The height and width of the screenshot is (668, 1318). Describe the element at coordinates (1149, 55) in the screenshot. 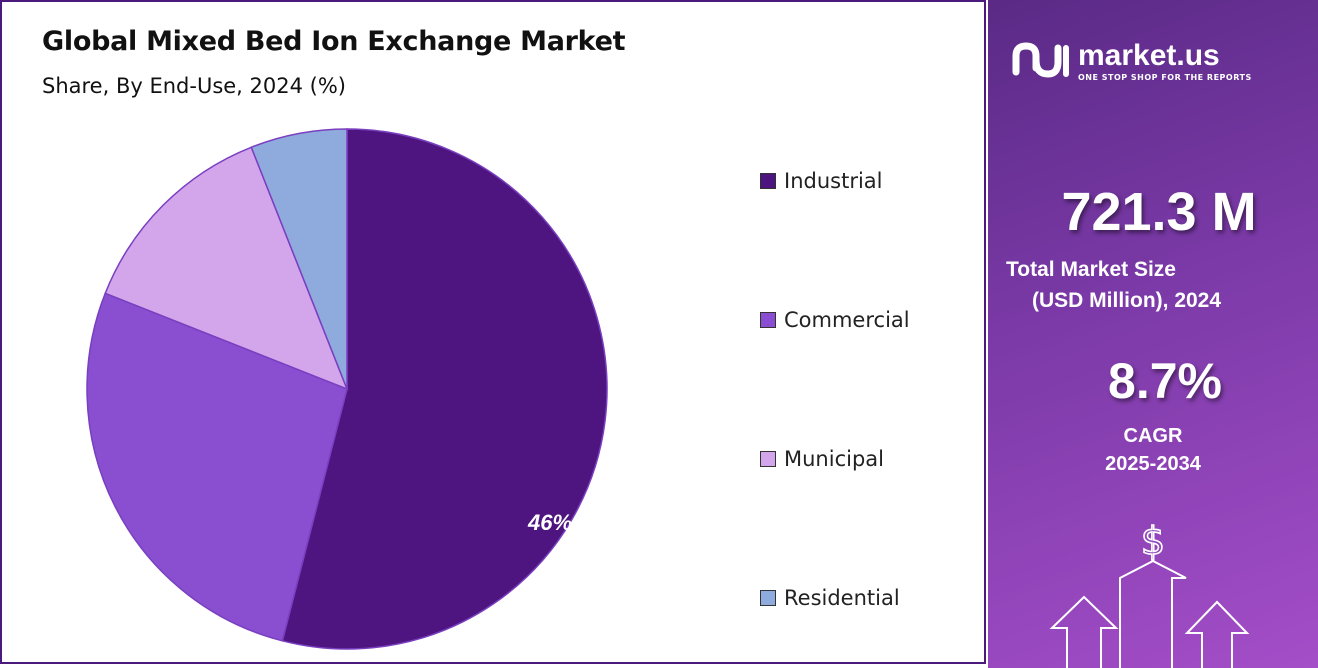

I see `brand-name: market.us` at that location.